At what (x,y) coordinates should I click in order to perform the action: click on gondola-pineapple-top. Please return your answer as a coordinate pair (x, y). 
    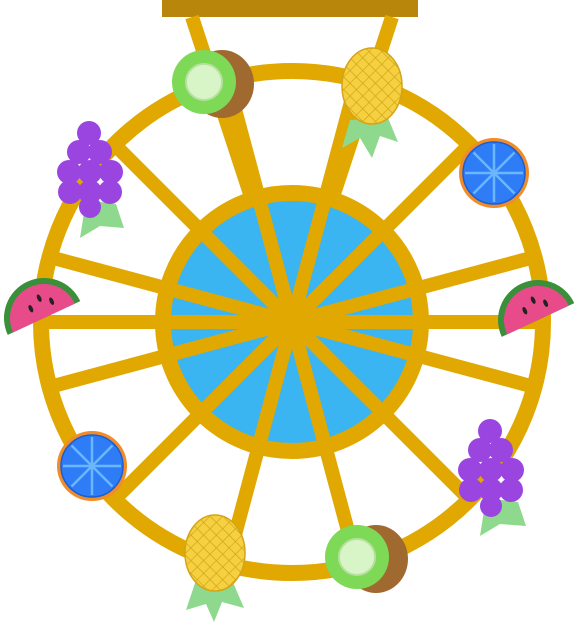
    Looking at the image, I should click on (372, 102).